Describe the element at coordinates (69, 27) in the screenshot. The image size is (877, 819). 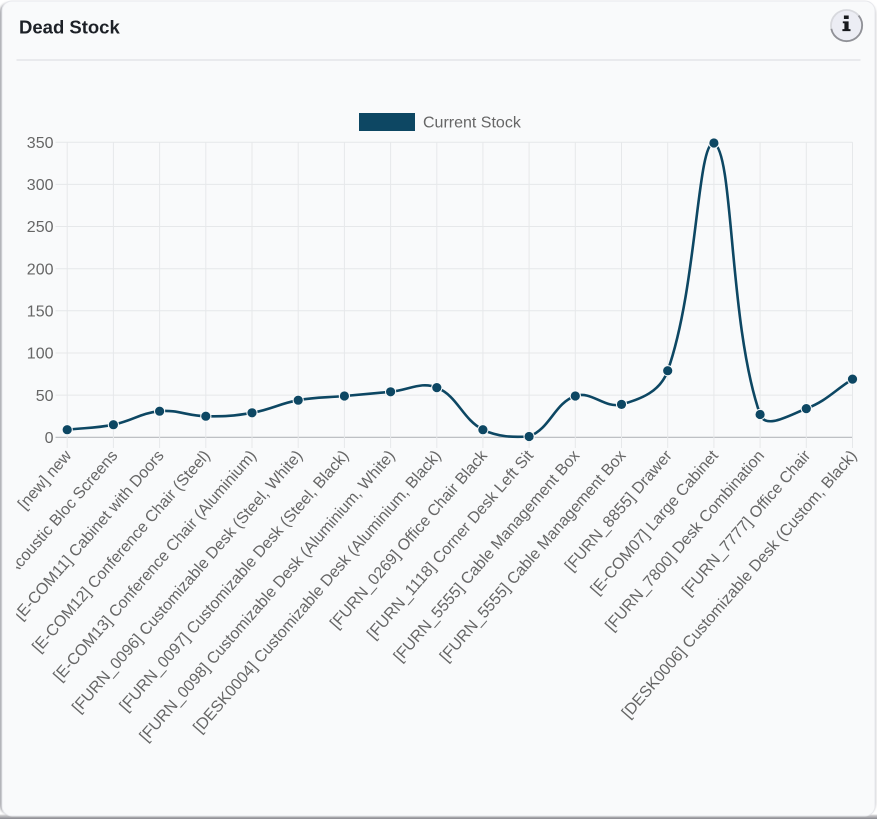
I see `svg-text: Dead Stock` at that location.